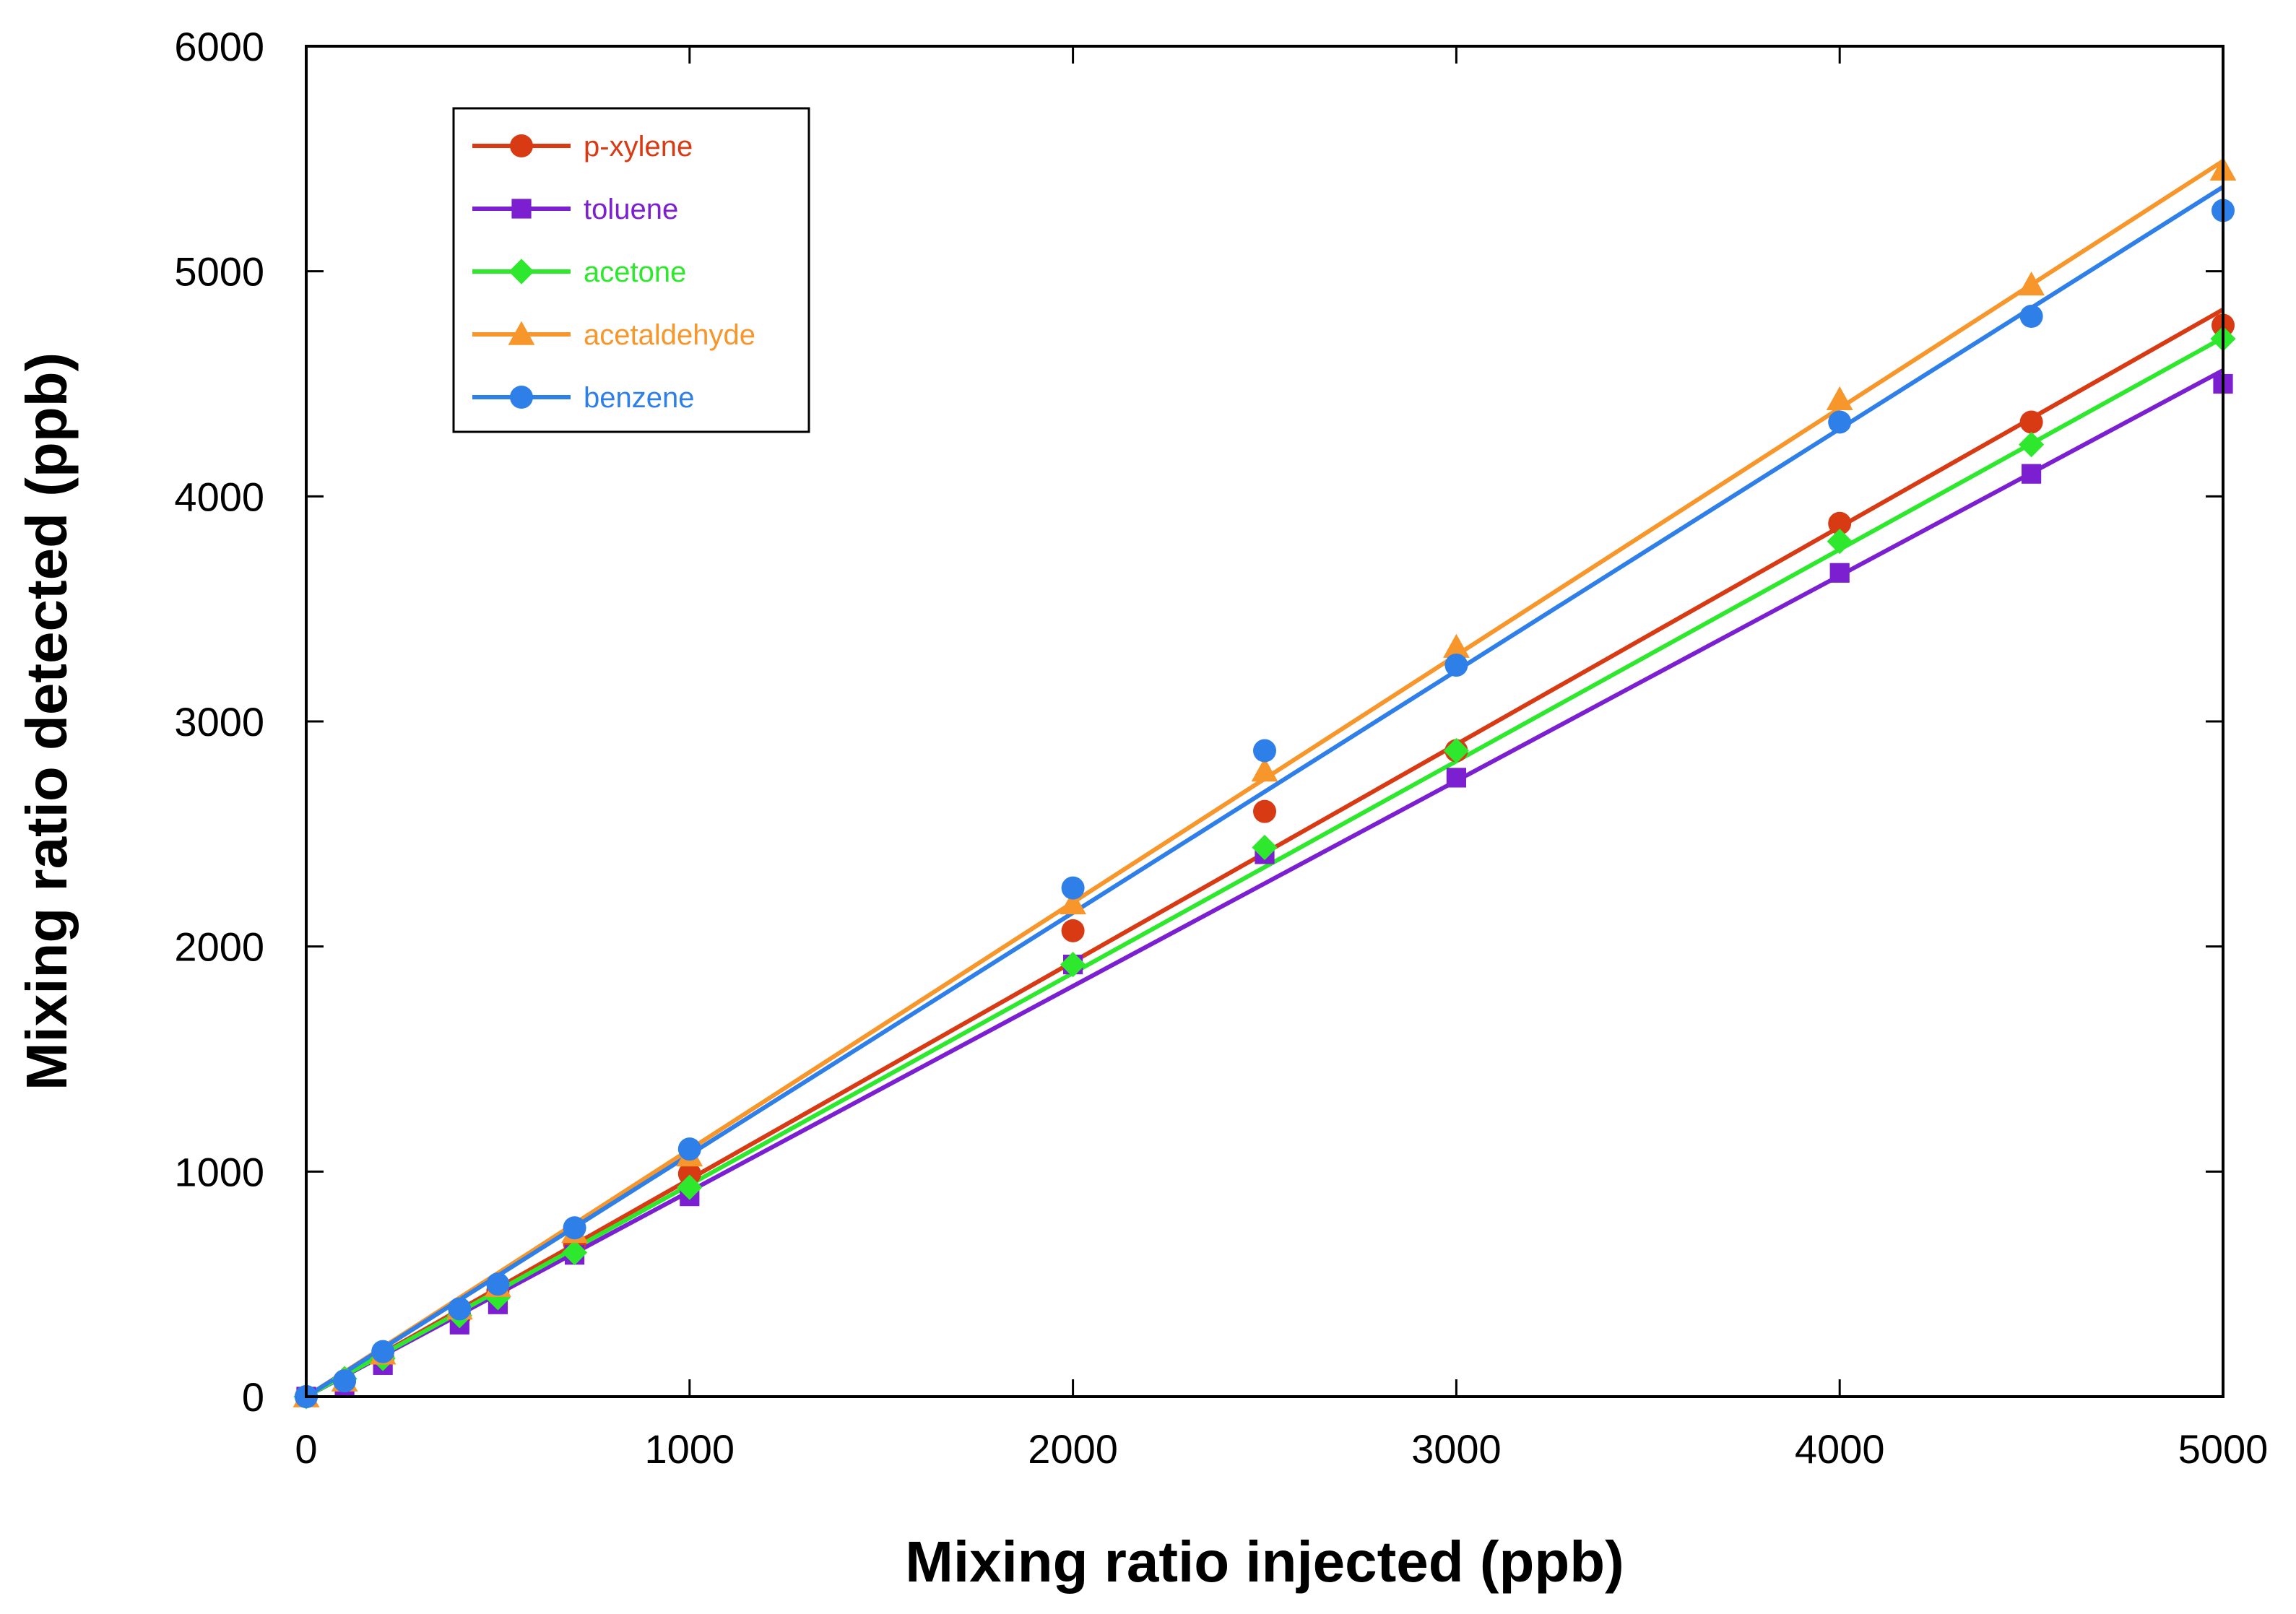  I want to click on legend-label-toluene: toluene, so click(631, 209).